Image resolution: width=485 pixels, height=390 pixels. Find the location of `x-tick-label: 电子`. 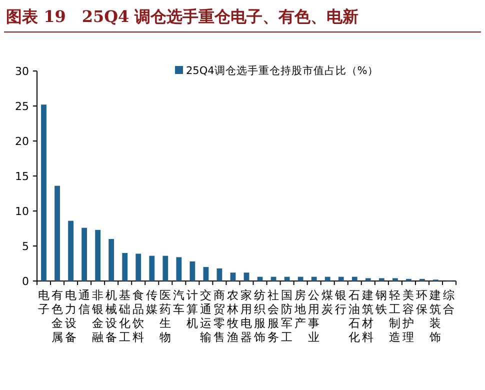

x-tick-label: 电子 is located at coordinates (44, 302).